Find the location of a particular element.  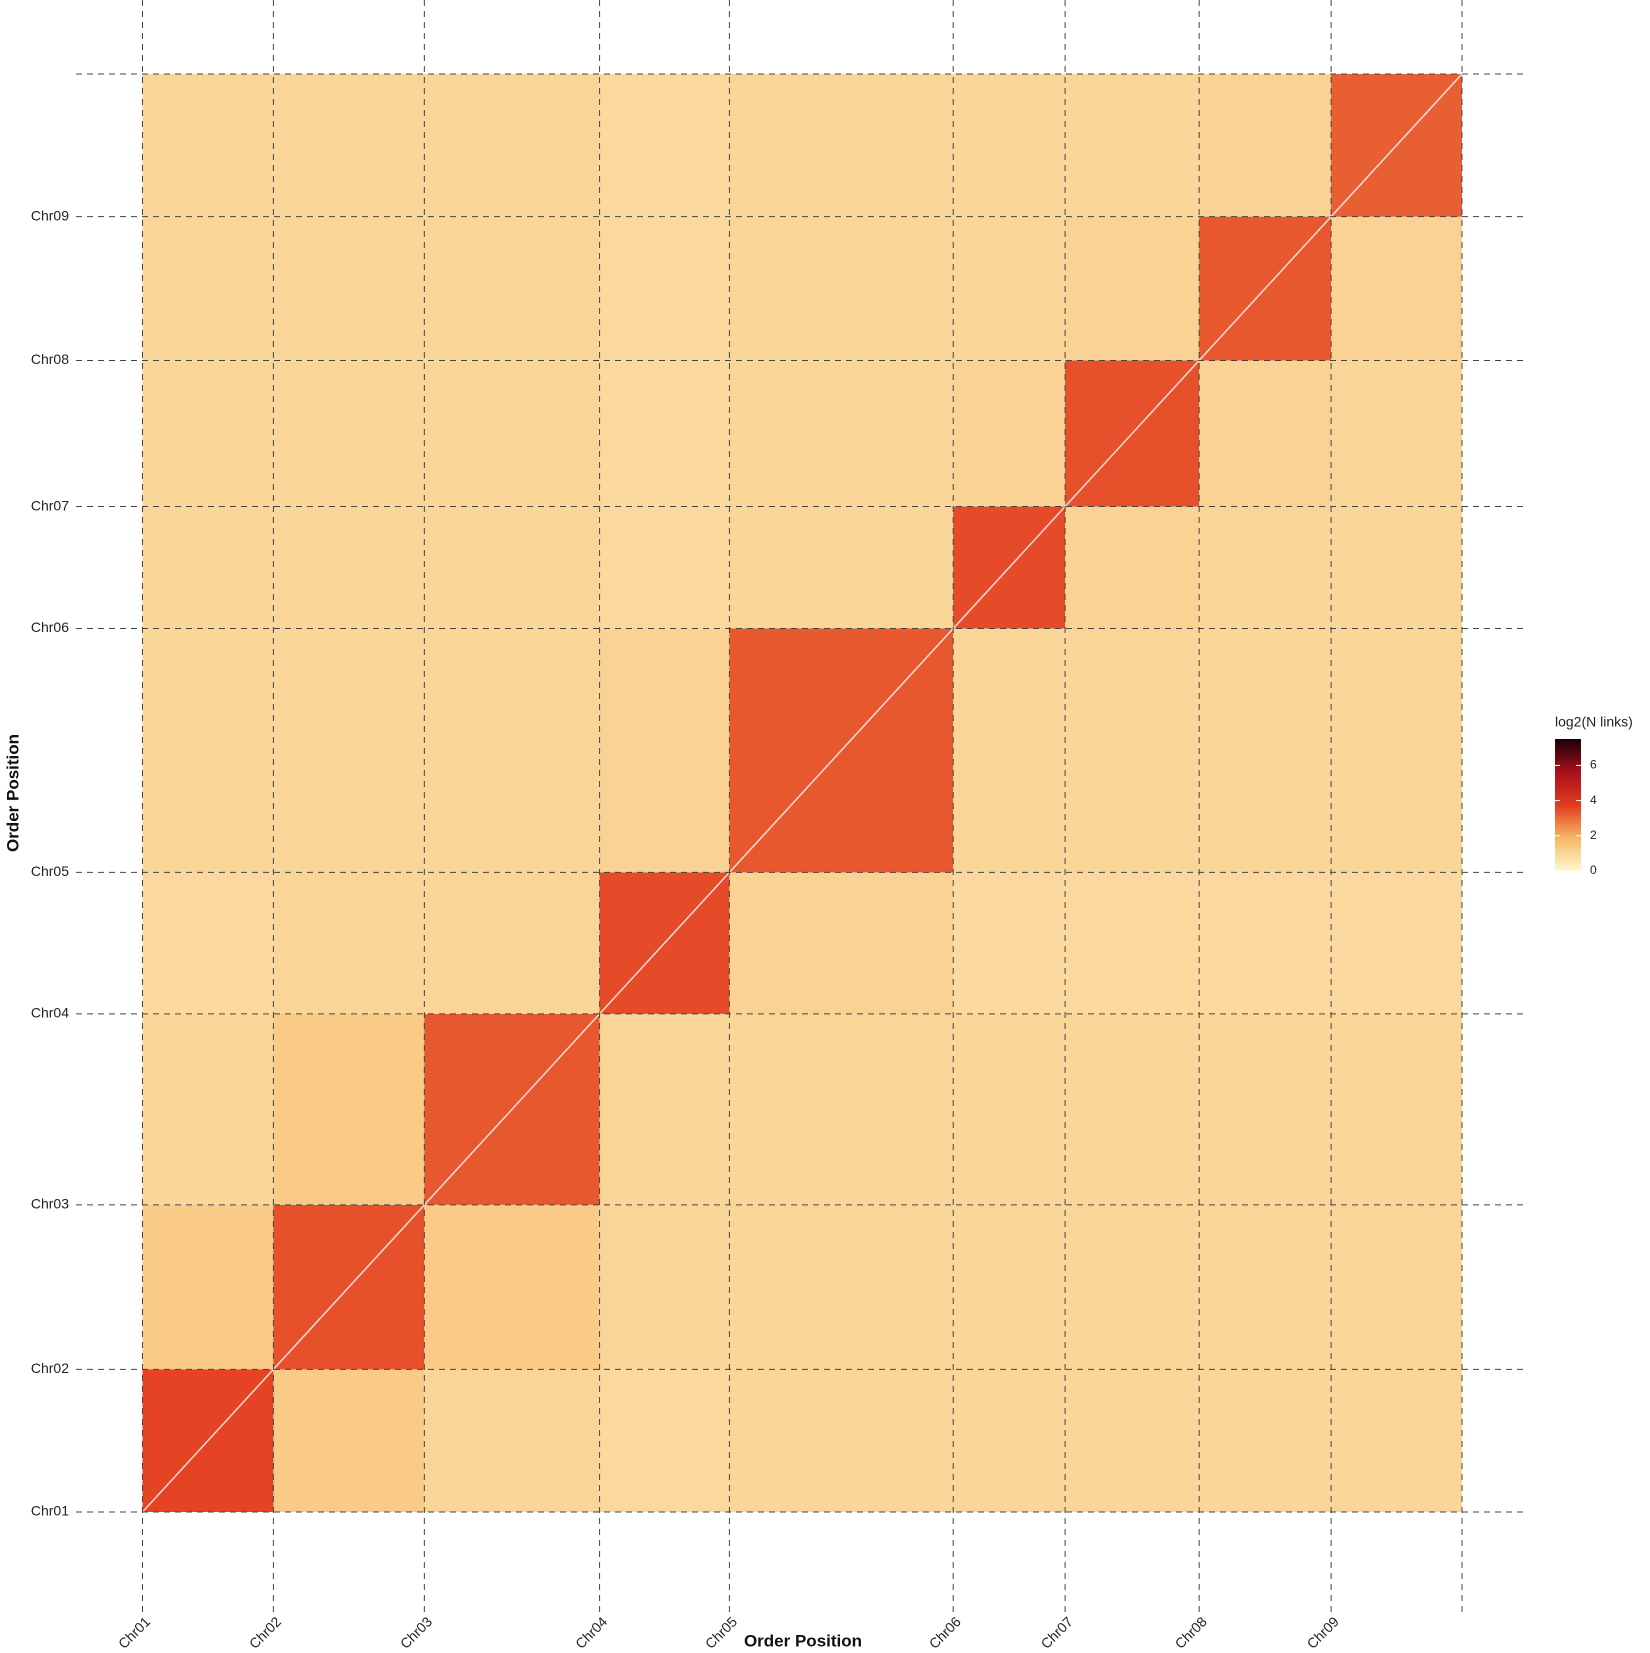

colorbar-tick-label: 2 is located at coordinates (1593, 835).